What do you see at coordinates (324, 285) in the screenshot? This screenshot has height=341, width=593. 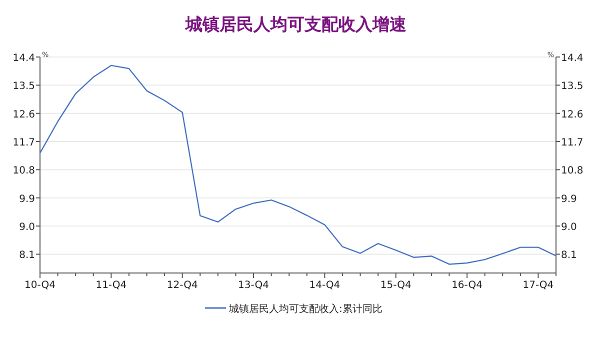 I see `x-tick-label: 14-Q4` at bounding box center [324, 285].